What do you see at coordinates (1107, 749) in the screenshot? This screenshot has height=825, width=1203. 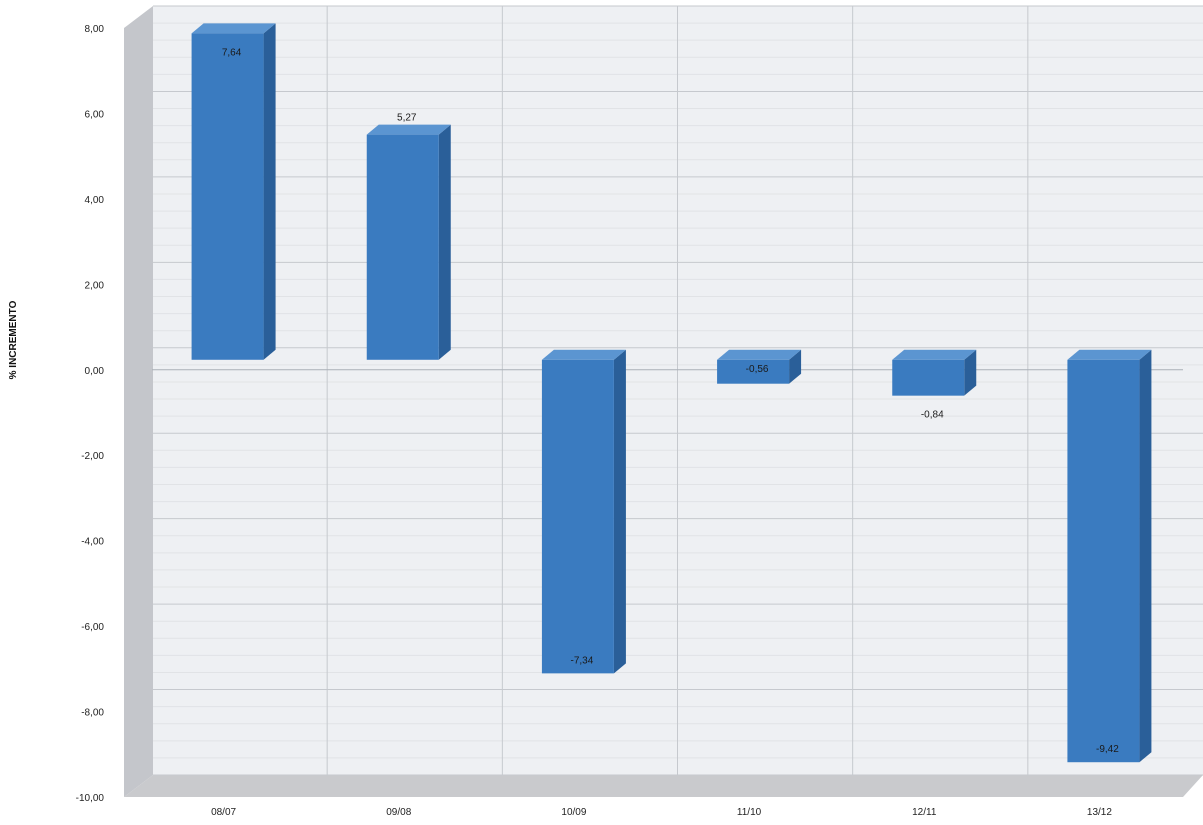 I see `data-label: -9,42` at bounding box center [1107, 749].